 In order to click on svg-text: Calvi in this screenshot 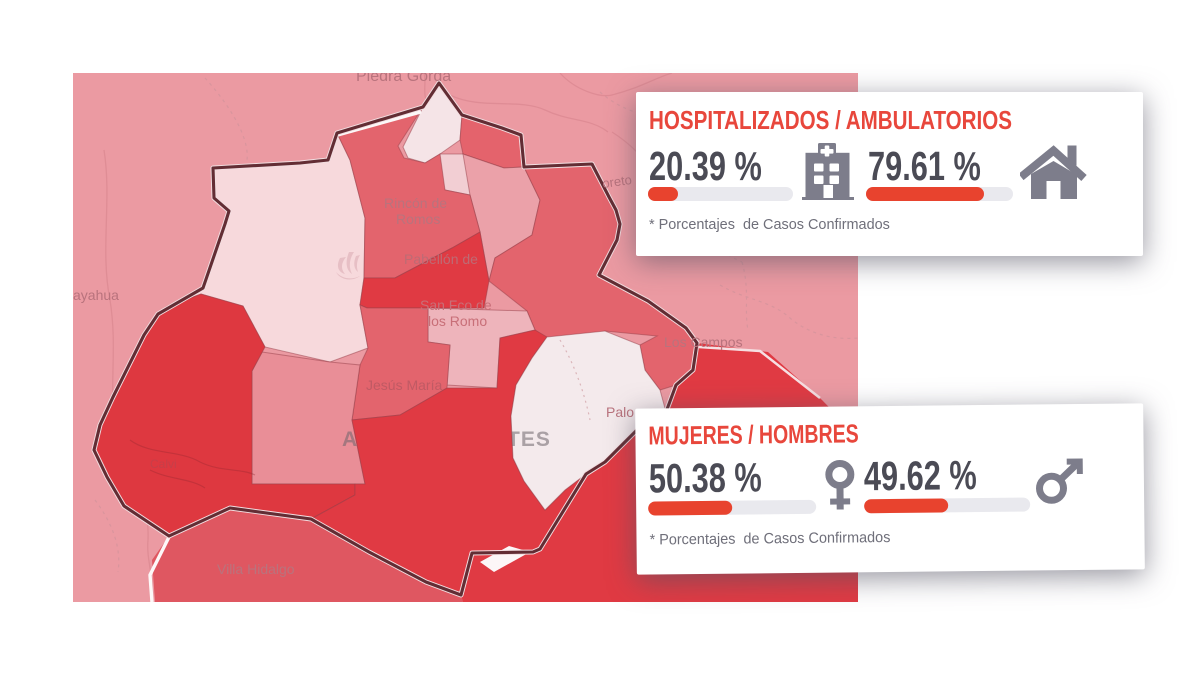, I will do `click(163, 464)`.